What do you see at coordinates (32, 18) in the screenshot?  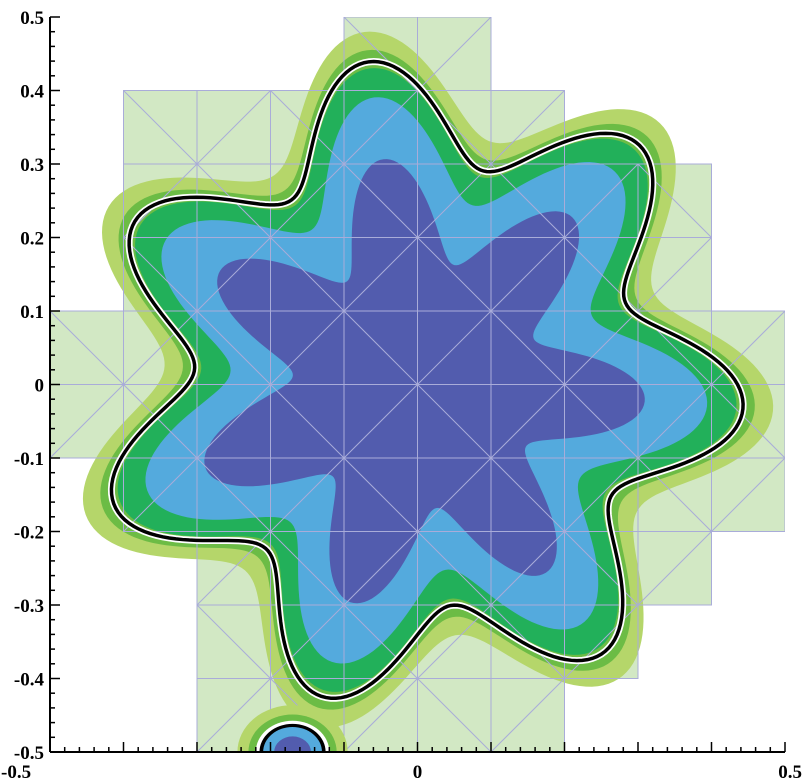 I see `y-tick-label: 0.5` at bounding box center [32, 18].